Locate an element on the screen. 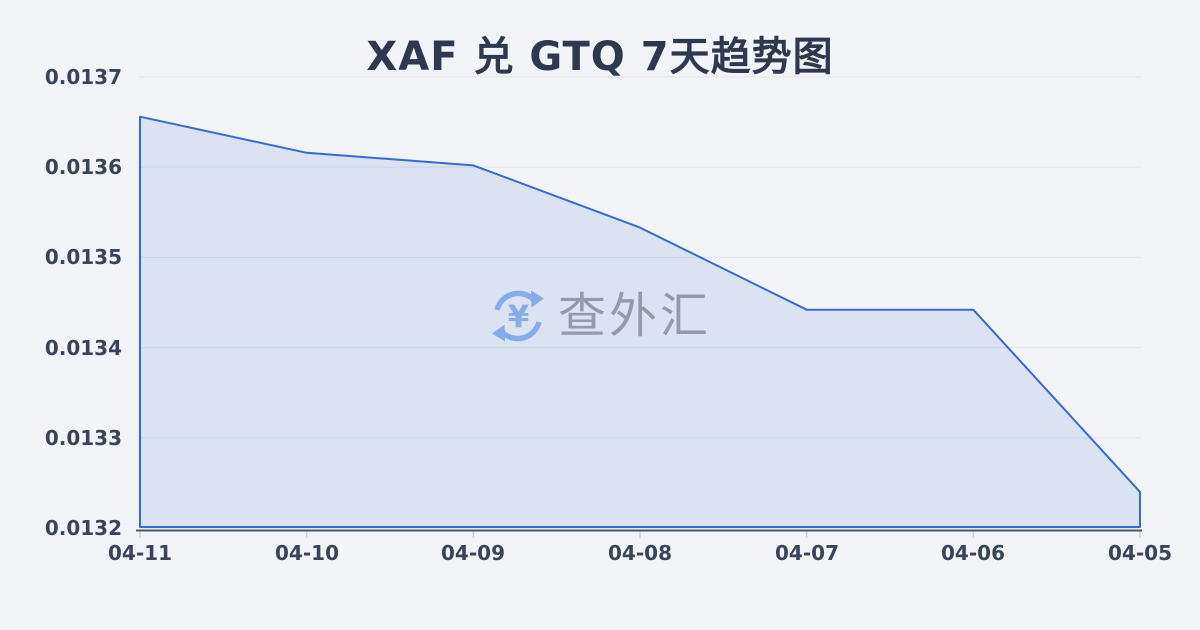 This screenshot has width=1200, height=630. x-axis-label: 04-06 is located at coordinates (973, 553).